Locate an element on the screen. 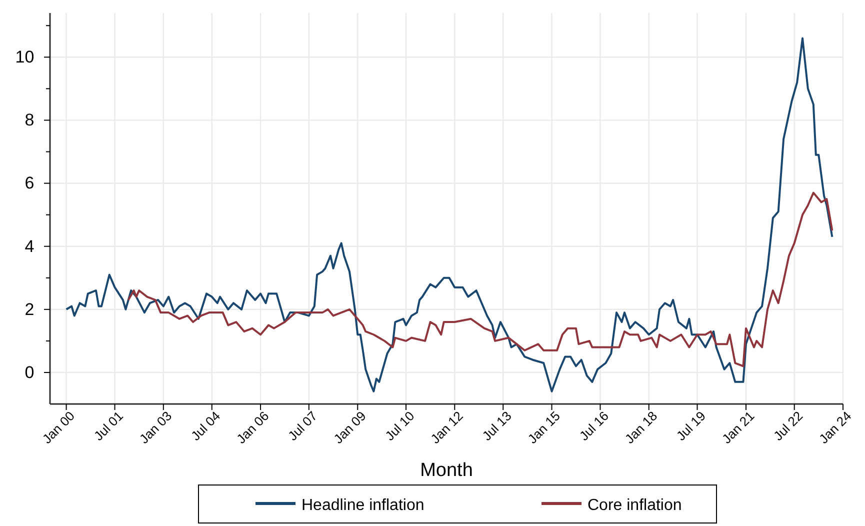 The width and height of the screenshot is (865, 526). x-tick-label: Jul 16 is located at coordinates (594, 426).